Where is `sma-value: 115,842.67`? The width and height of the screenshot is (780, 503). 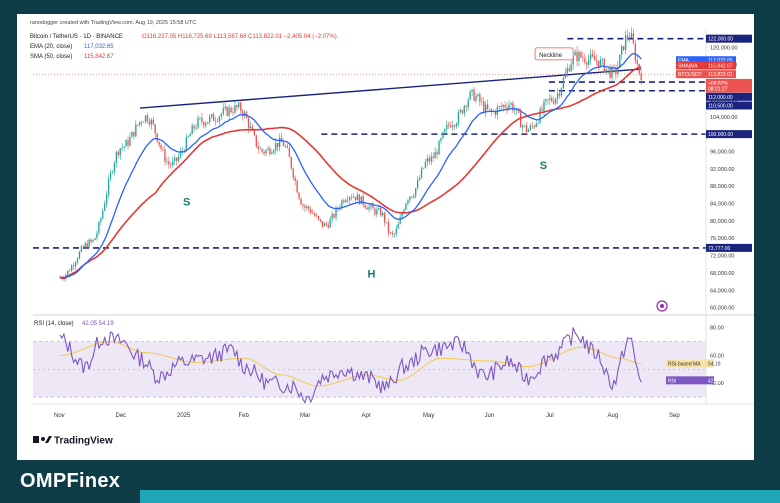
sma-value: 115,842.67 is located at coordinates (99, 57).